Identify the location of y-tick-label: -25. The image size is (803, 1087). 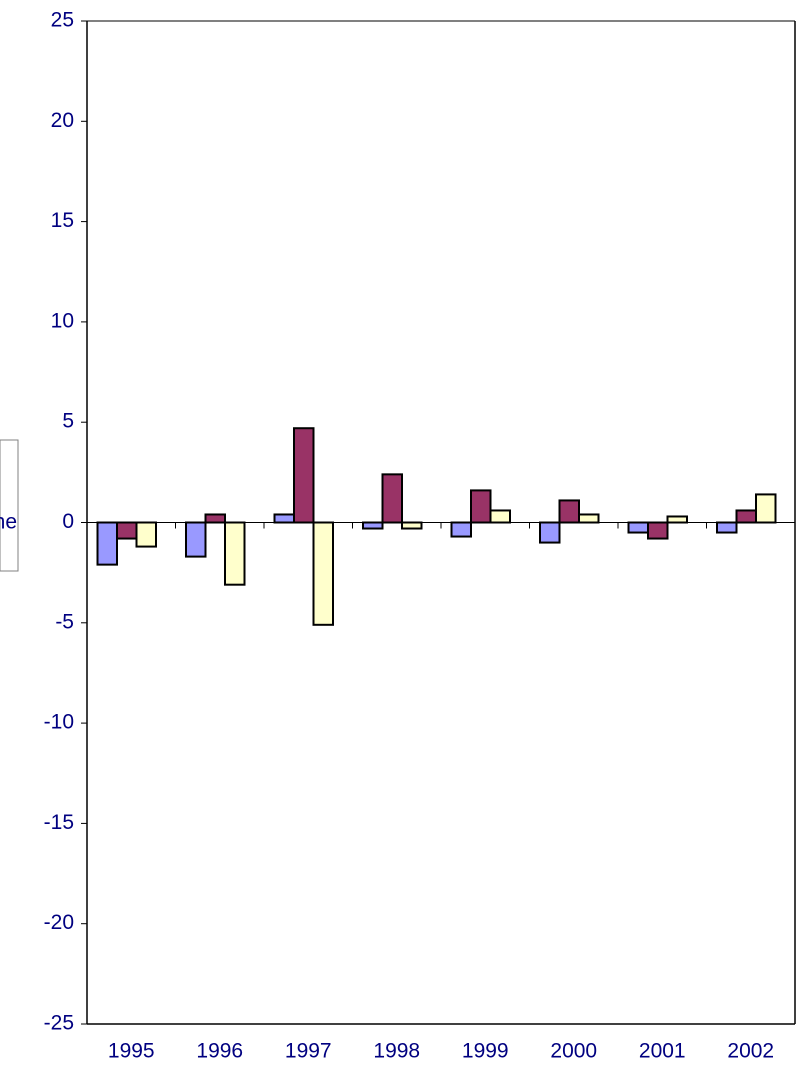
(59, 1023).